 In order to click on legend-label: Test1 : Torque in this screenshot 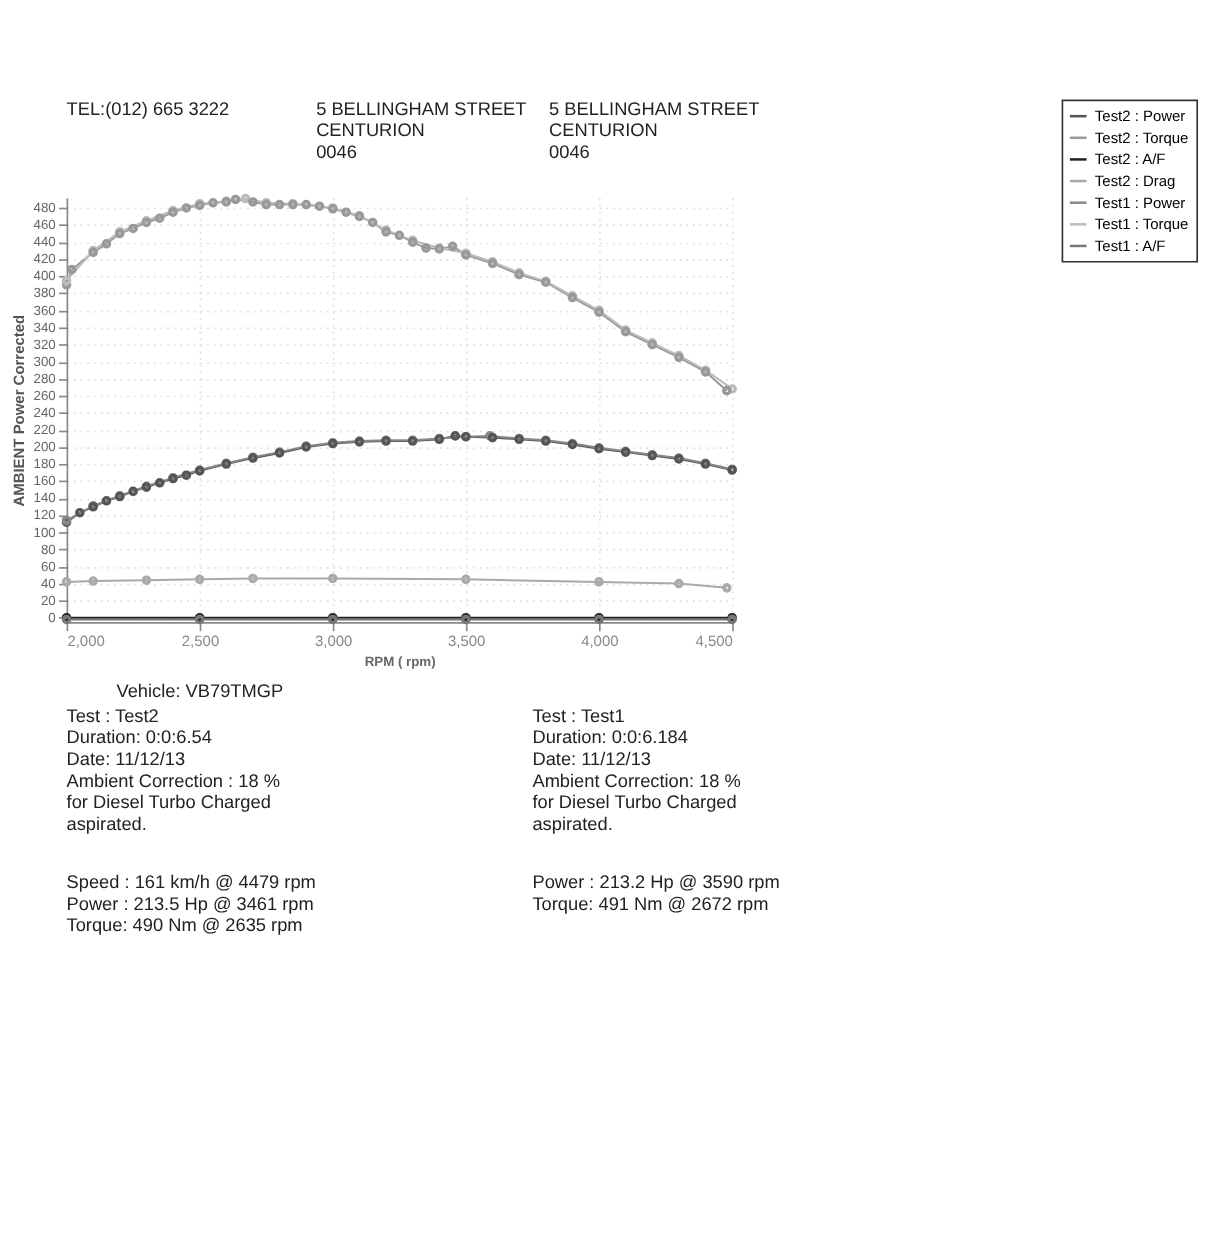, I will do `click(1141, 224)`.